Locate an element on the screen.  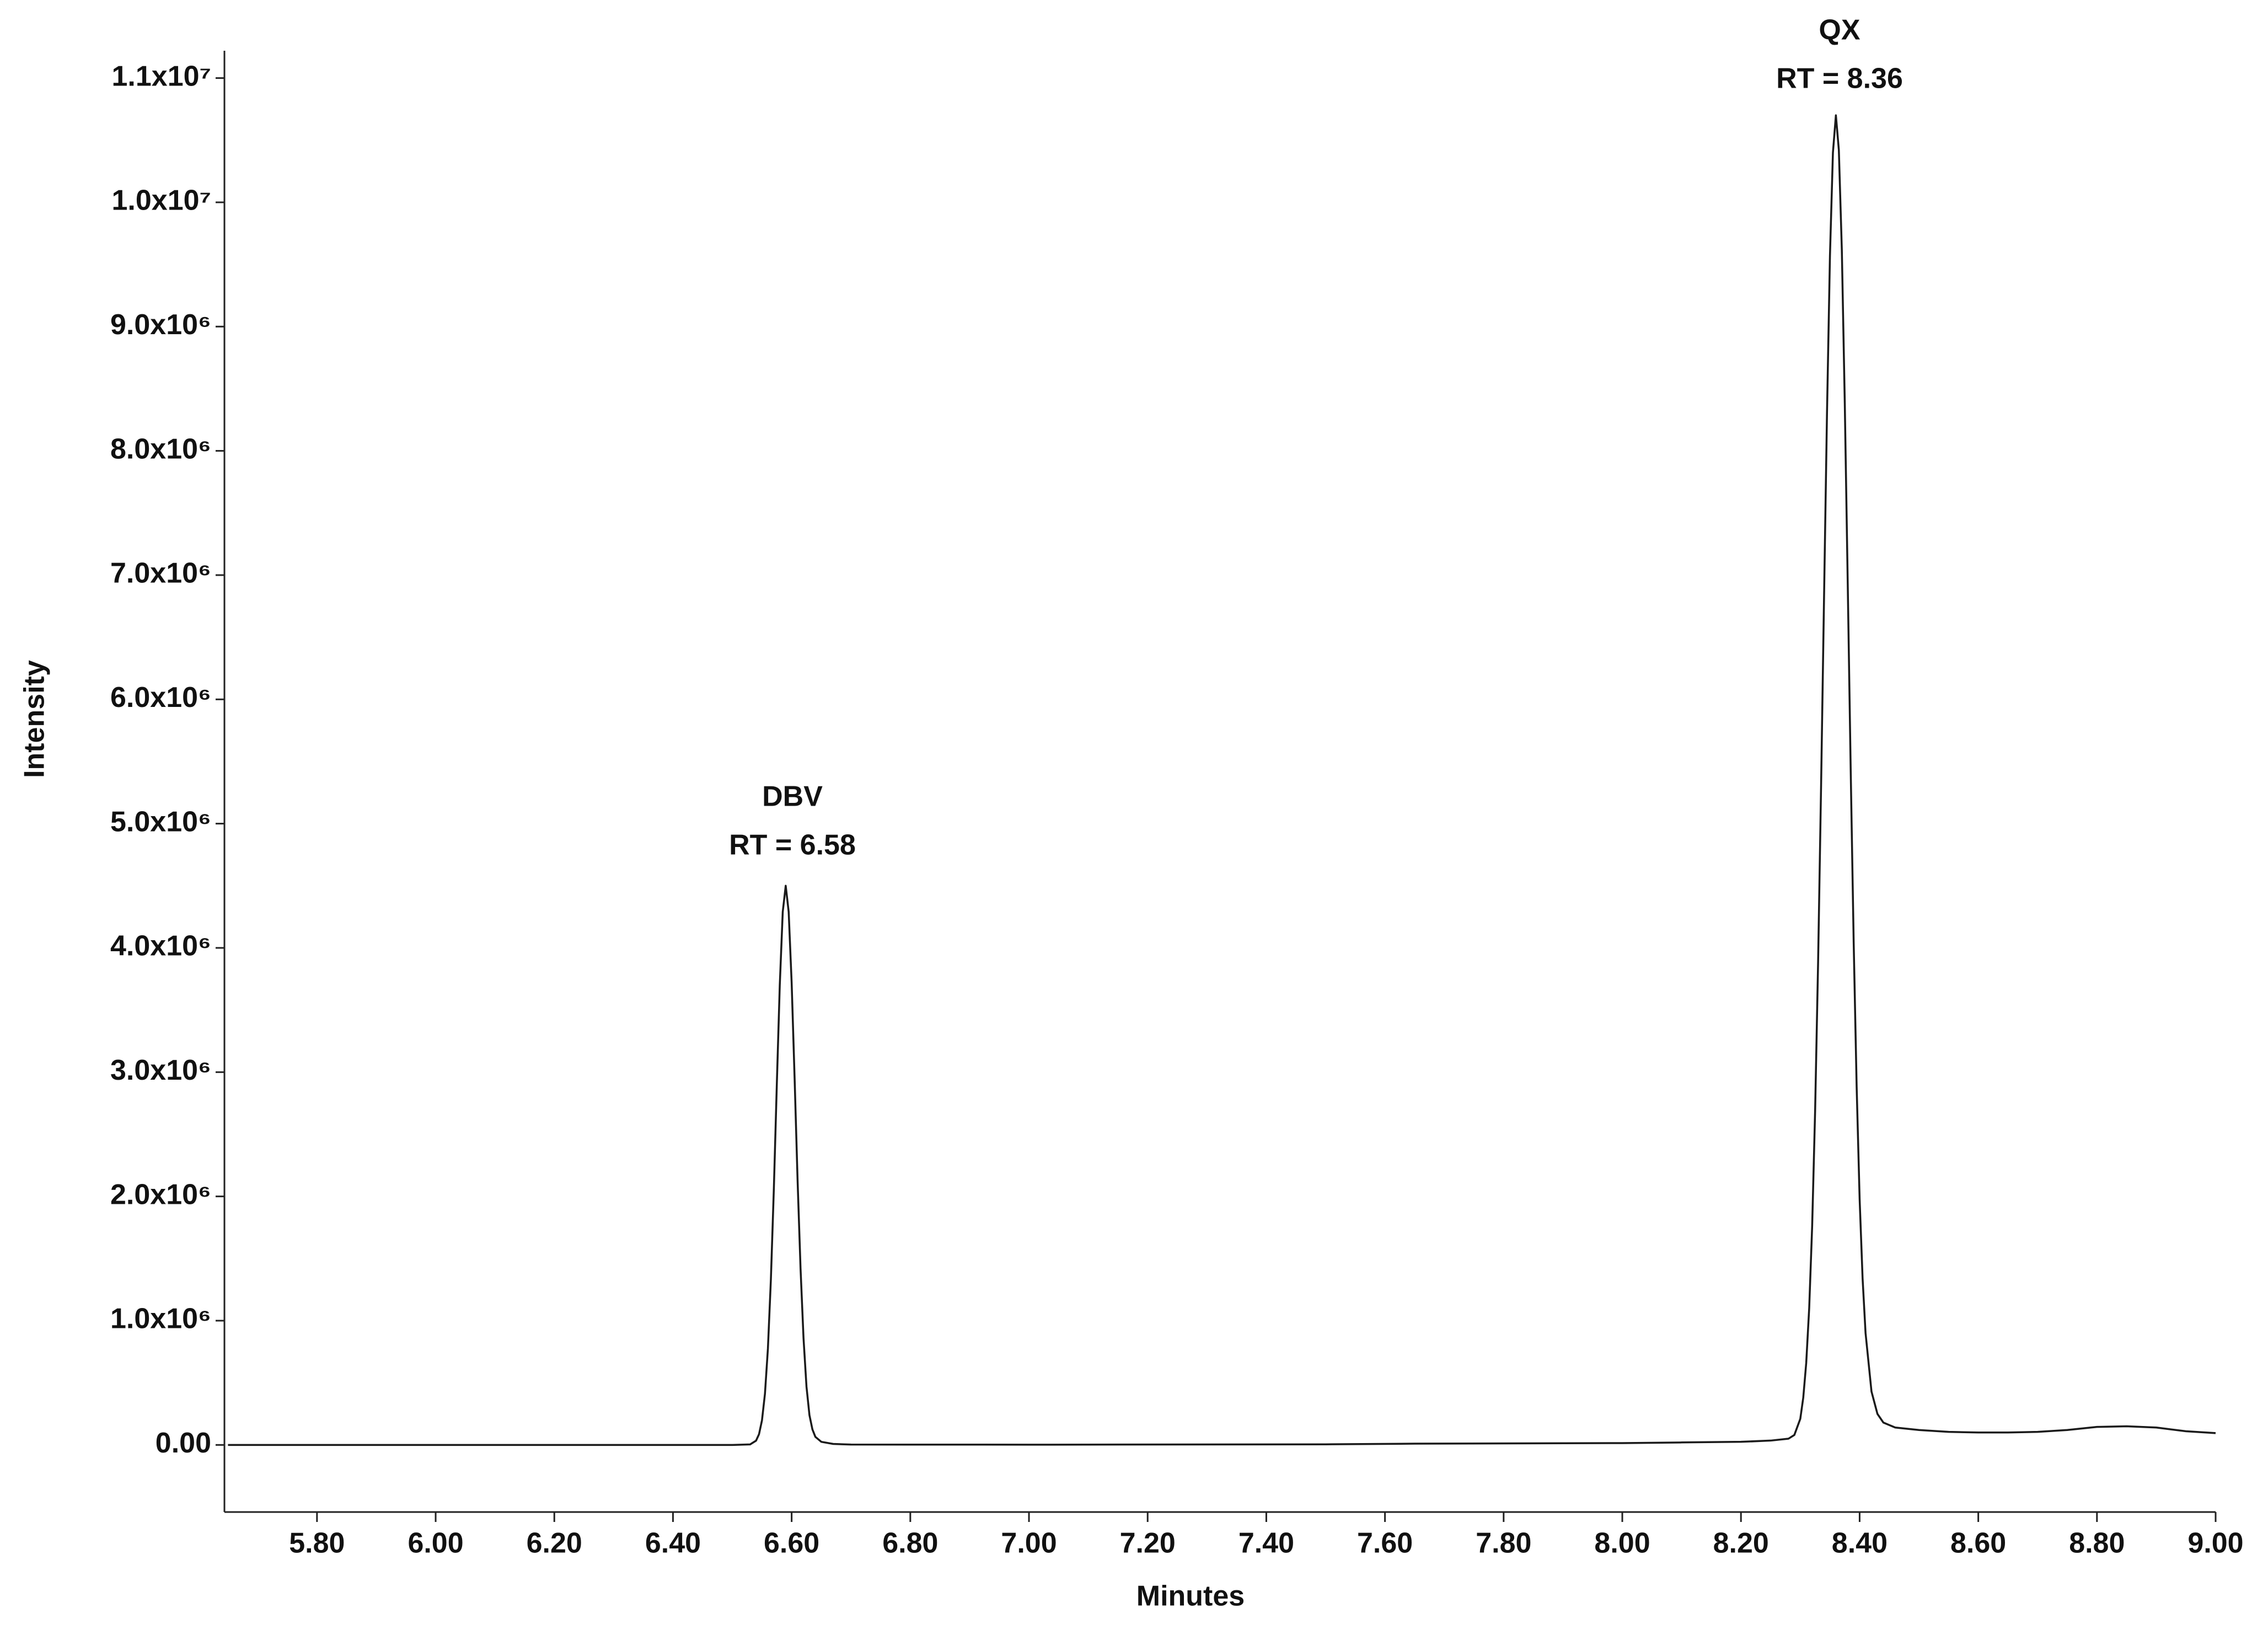
x-tick-label: 8.80 is located at coordinates (2097, 1543).